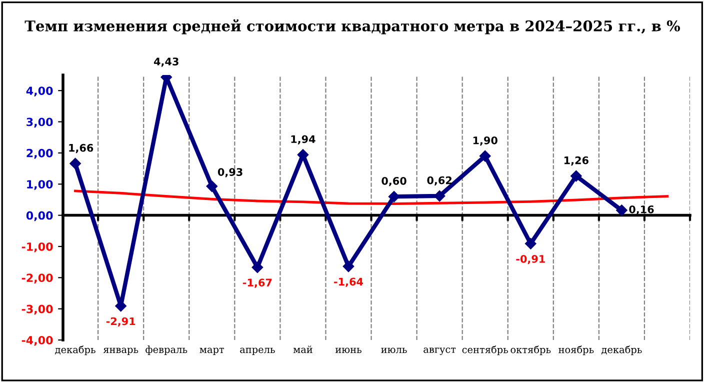 This screenshot has height=382, width=705. What do you see at coordinates (230, 173) in the screenshot?
I see `data-label: 0,93` at bounding box center [230, 173].